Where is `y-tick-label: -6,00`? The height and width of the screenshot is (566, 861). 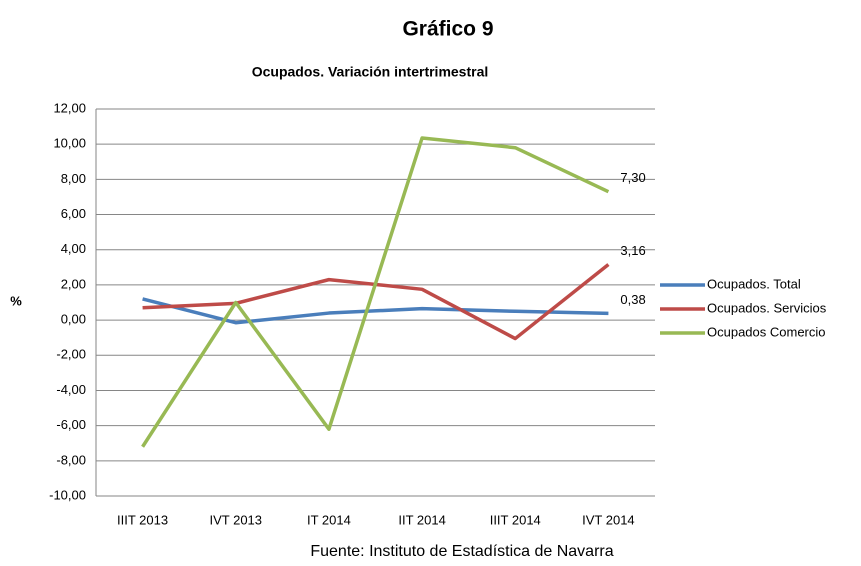 y-tick-label: -6,00 is located at coordinates (71, 424).